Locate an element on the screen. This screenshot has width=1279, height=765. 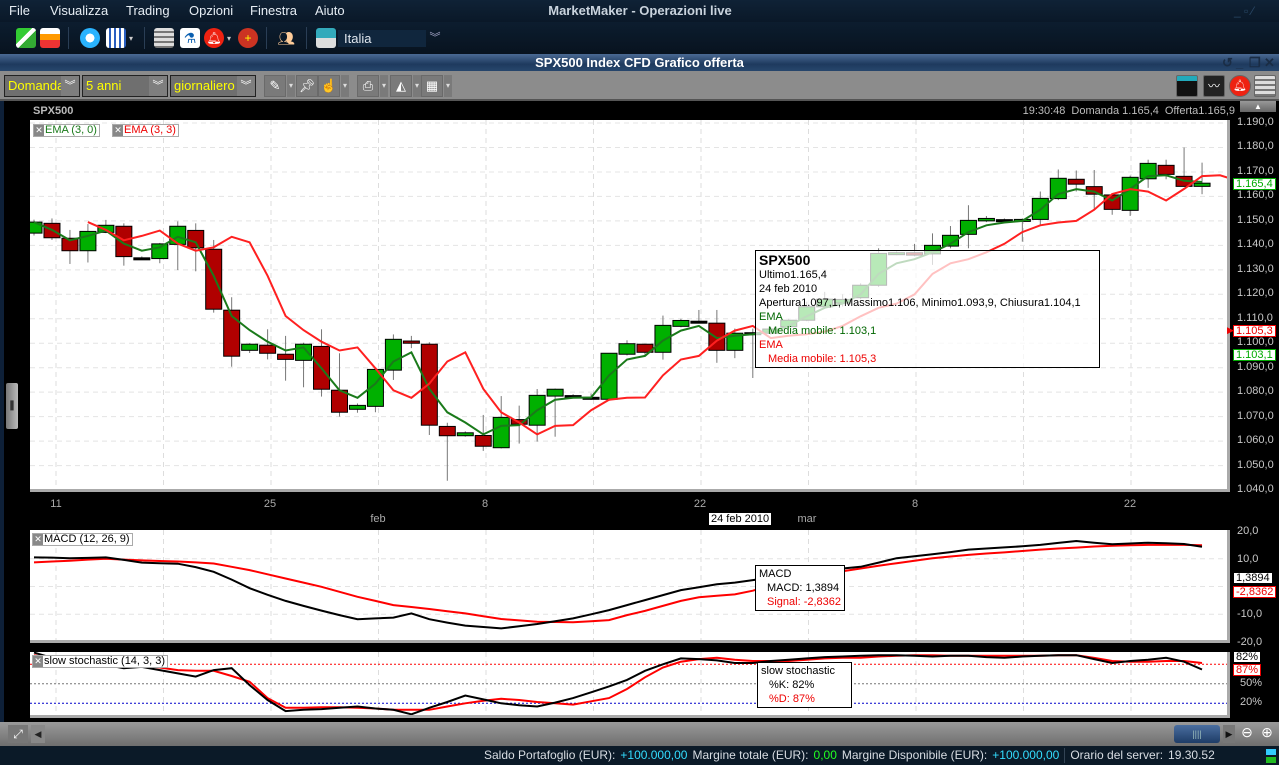
market-select: Italia is located at coordinates (382, 38).